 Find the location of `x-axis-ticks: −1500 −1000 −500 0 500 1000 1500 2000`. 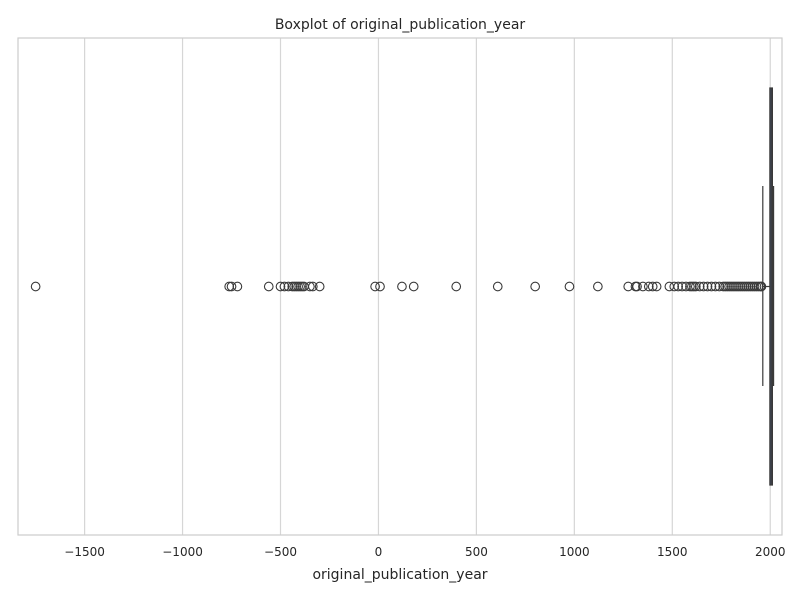

x-axis-ticks: −1500 −1000 −500 0 500 1000 1500 2000 is located at coordinates (424, 552).